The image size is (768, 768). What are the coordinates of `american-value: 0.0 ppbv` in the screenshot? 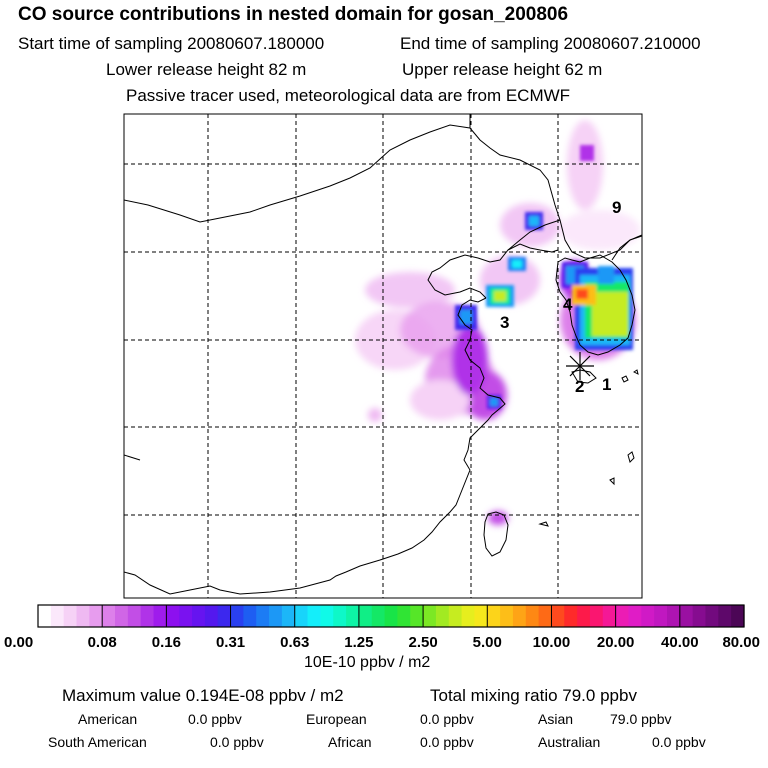 It's located at (215, 719).